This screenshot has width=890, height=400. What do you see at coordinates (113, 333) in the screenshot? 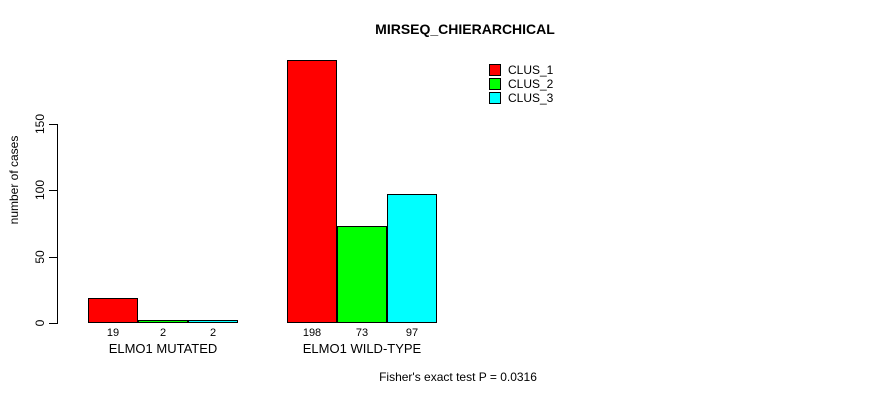
I see `bar-value-label: 19` at bounding box center [113, 333].